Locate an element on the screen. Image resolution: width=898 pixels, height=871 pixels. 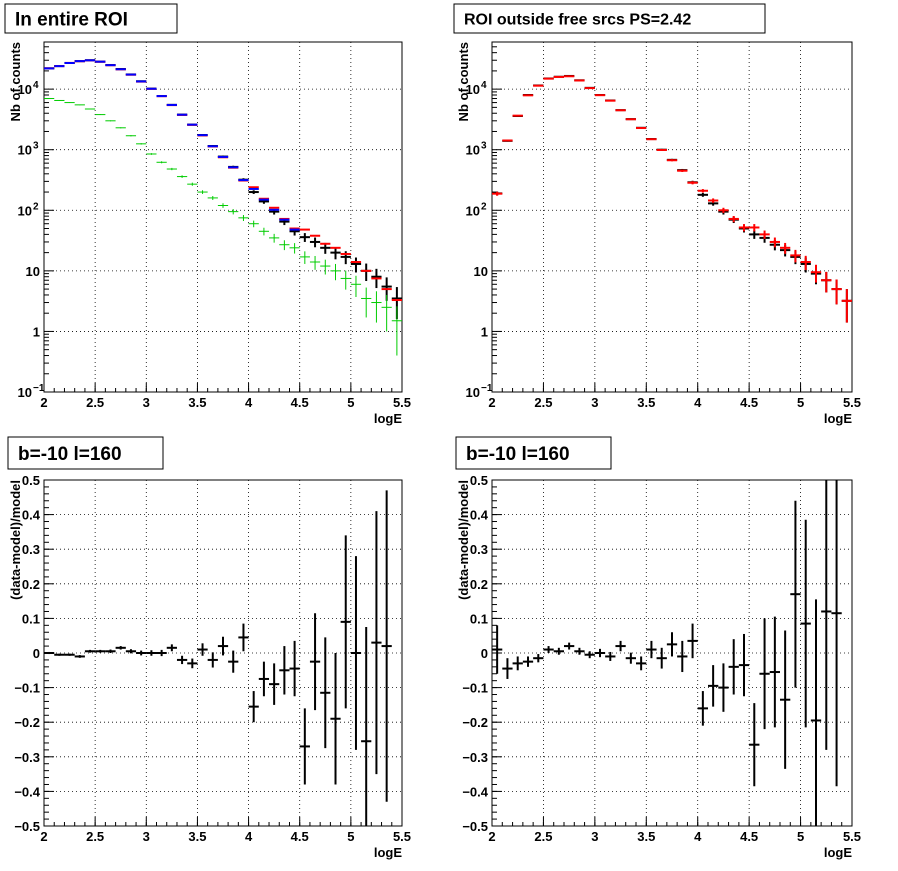
y-tick-label: 0.4 is located at coordinates (479, 515).